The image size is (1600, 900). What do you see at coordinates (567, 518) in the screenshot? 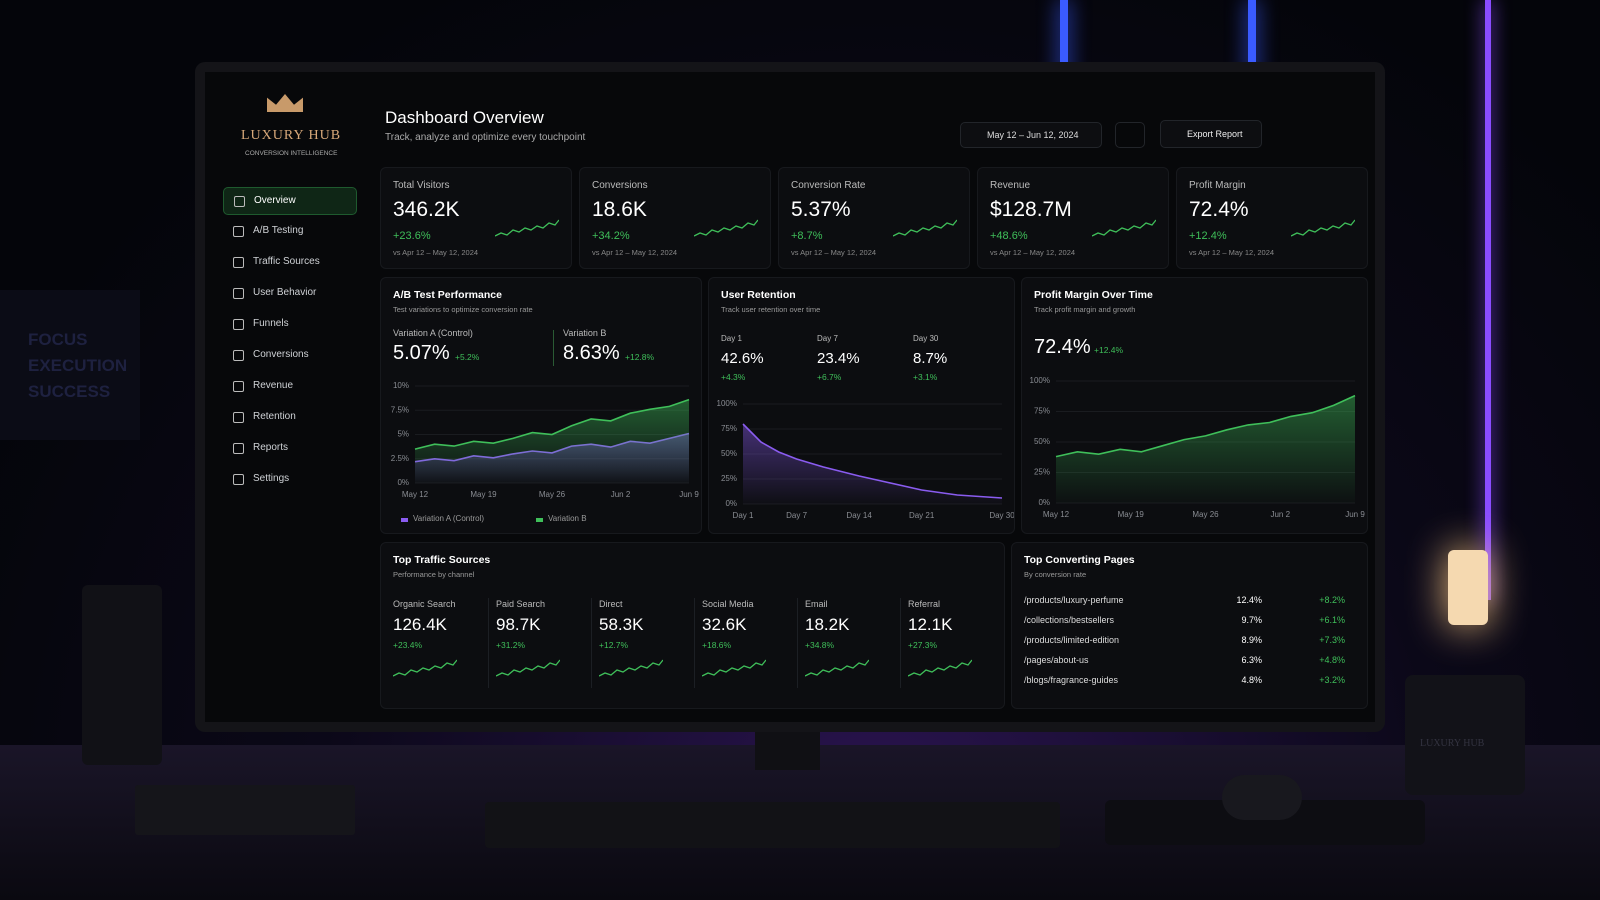
I see `legend-label: Variation B` at bounding box center [567, 518].